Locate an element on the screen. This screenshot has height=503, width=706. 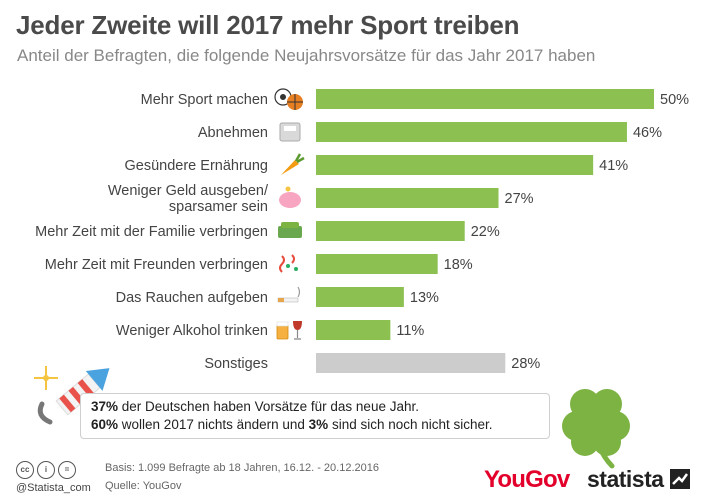
license-icons: cc i = is located at coordinates (46, 470).